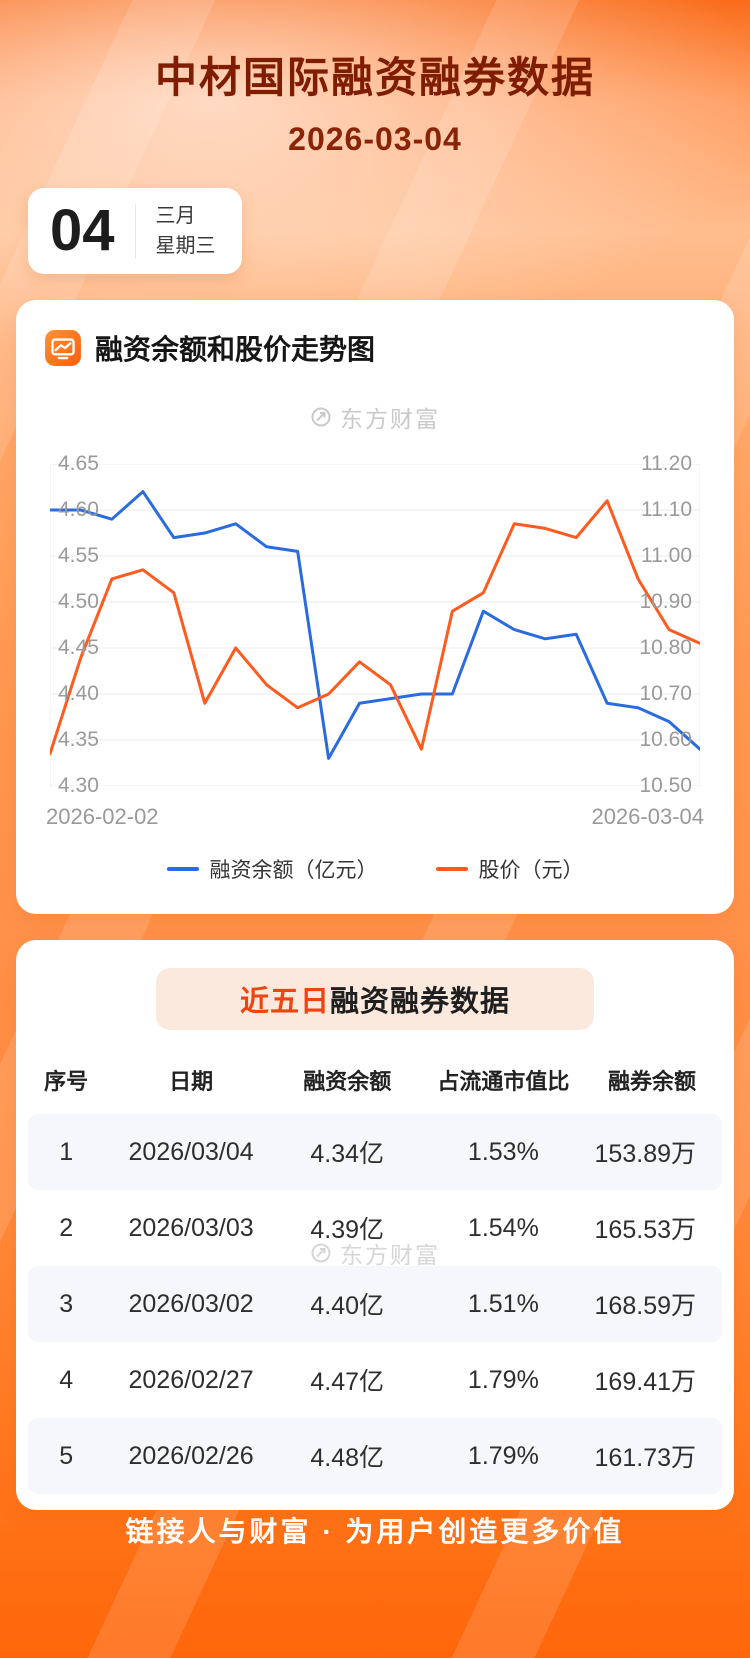 This screenshot has height=1658, width=750. Describe the element at coordinates (191, 1455) in the screenshot. I see `cell-date: 2026/02/26` at that location.